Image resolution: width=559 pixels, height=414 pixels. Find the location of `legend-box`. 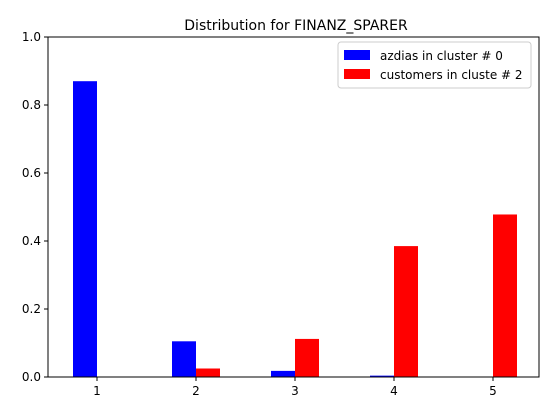

legend-box is located at coordinates (434, 65).